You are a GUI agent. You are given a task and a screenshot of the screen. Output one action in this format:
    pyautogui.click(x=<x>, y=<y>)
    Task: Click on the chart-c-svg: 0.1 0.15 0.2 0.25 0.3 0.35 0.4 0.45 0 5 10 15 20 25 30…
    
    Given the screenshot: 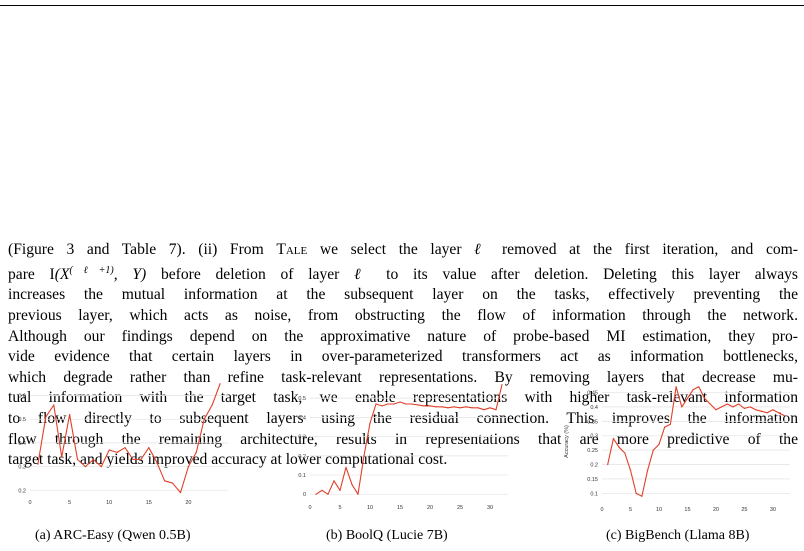 What is the action you would take?
    pyautogui.click(x=677, y=449)
    